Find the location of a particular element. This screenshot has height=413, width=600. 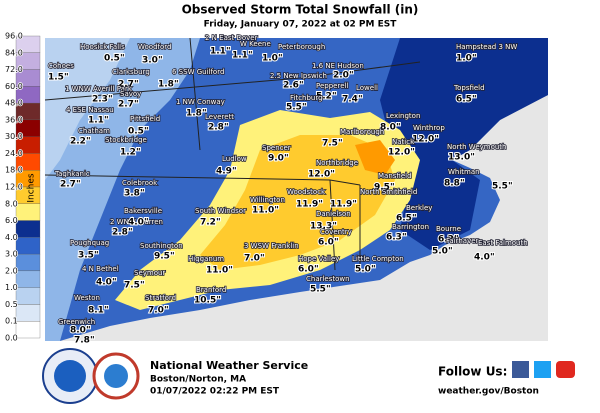

twitter-icon is located at coordinates (542, 369).